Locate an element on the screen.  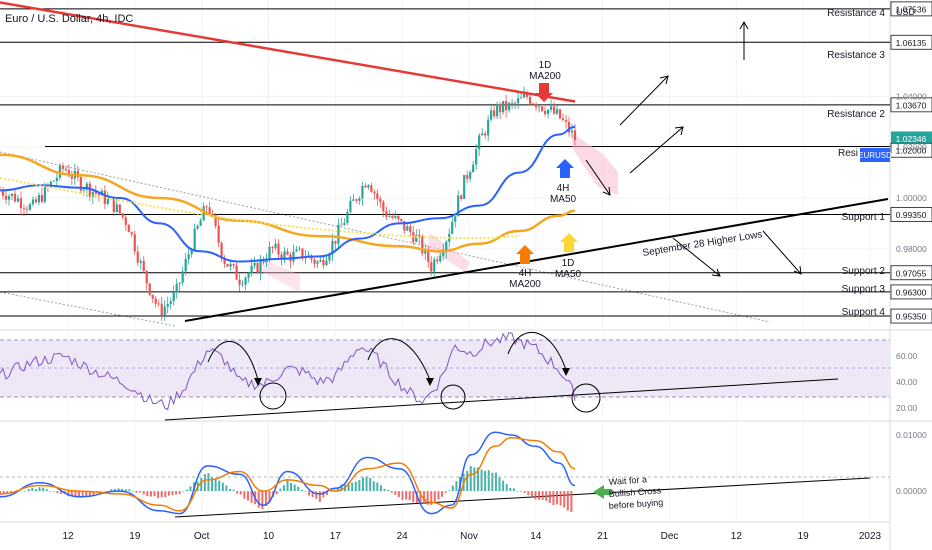
level-name-r1: Resi is located at coordinates (848, 153).